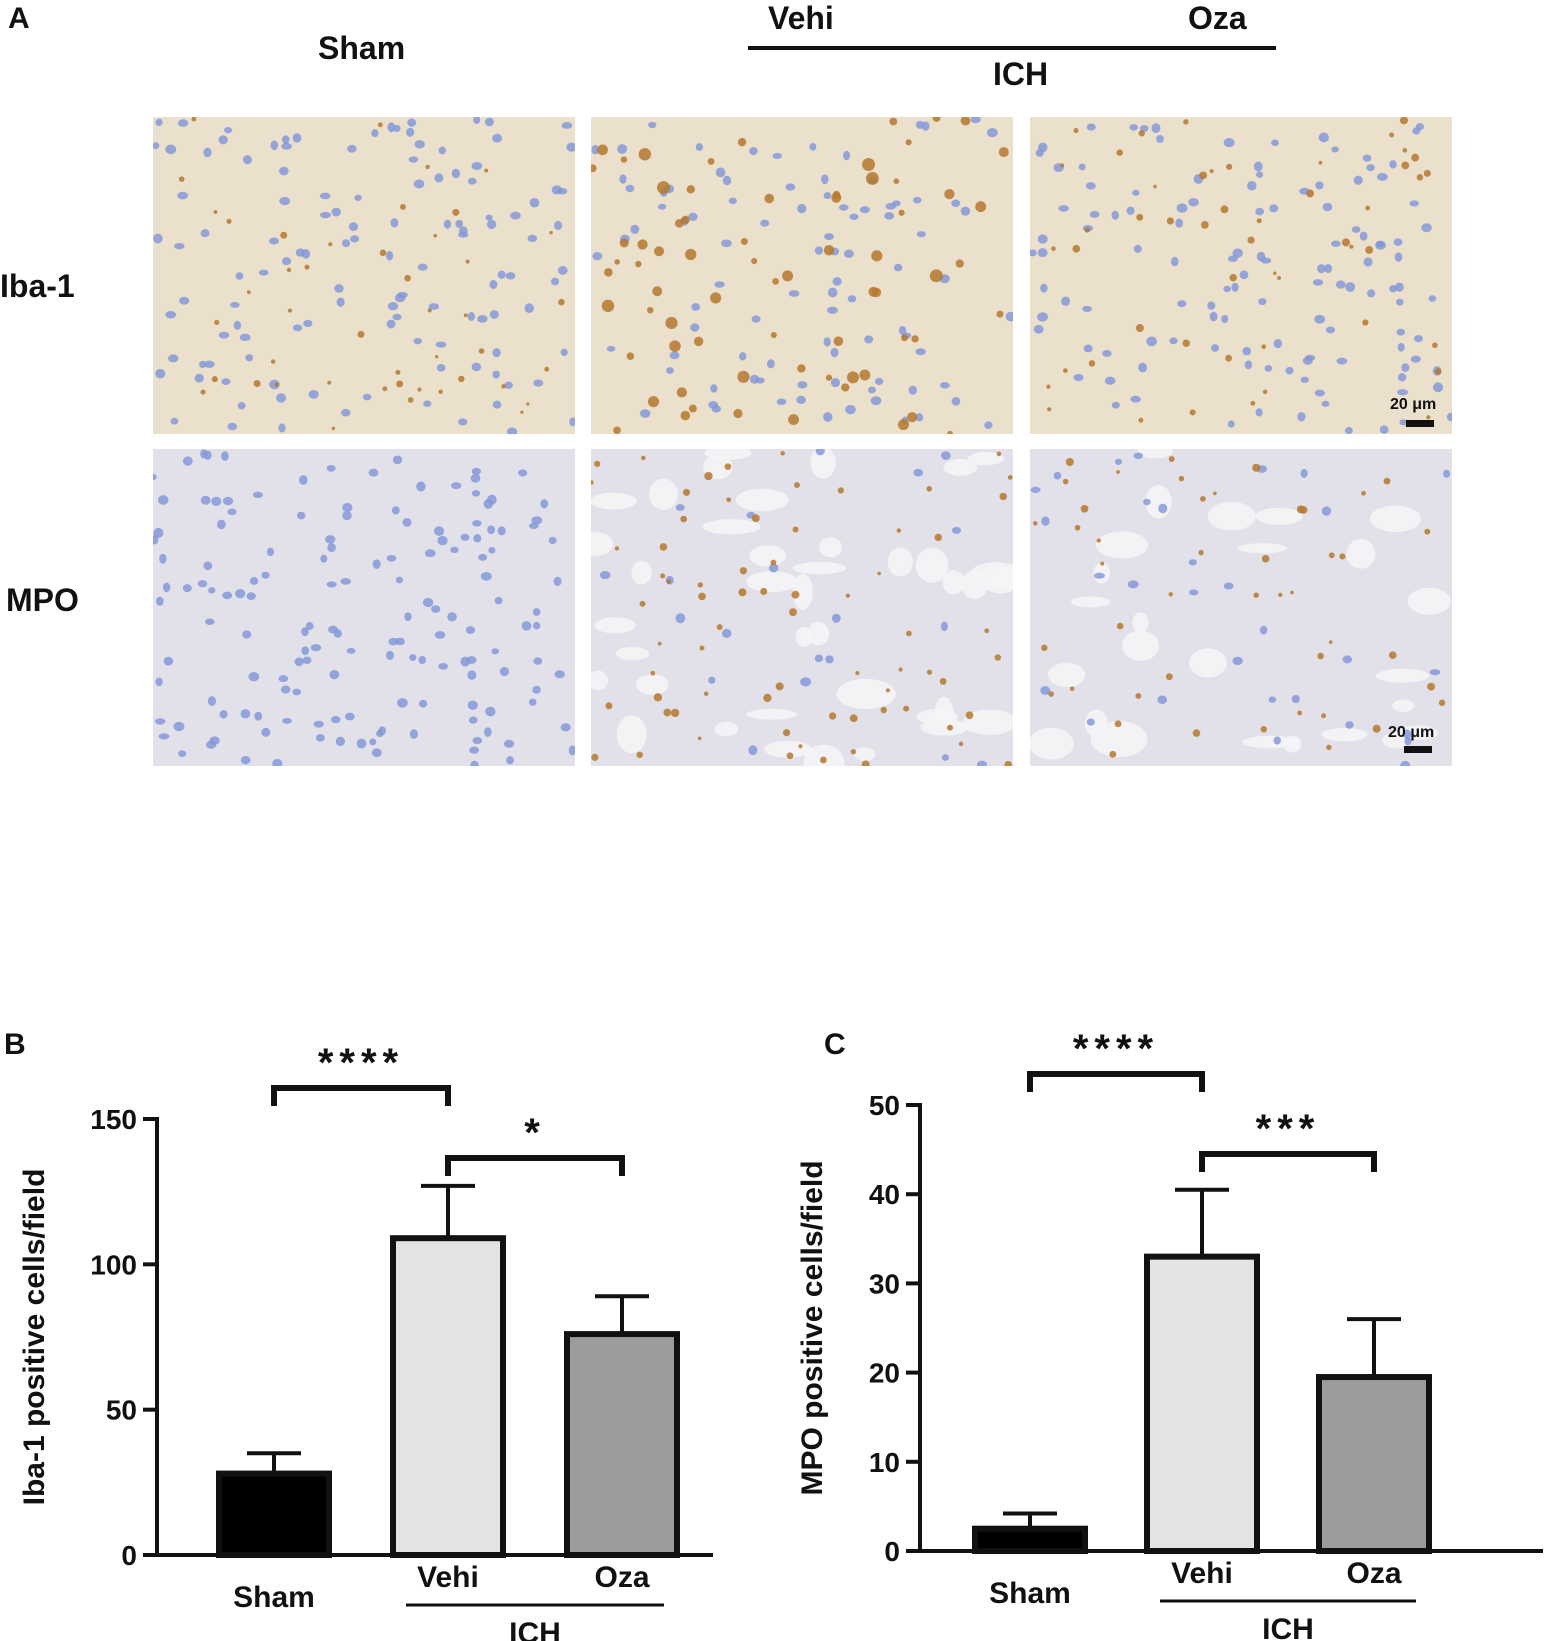 This screenshot has width=1555, height=1641. What do you see at coordinates (1202, 1573) in the screenshot?
I see `x-tick-label: Vehi` at bounding box center [1202, 1573].